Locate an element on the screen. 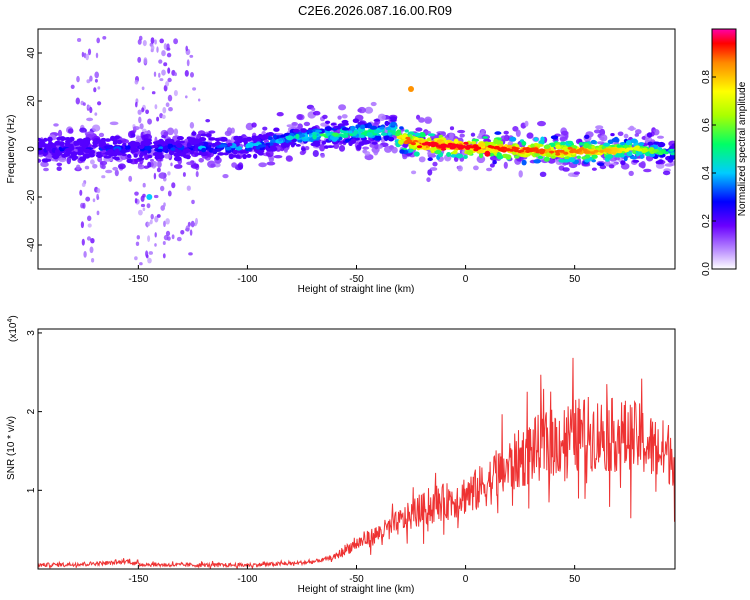  colorbar-ticks: 0.0 0.2 0.4 0.6 0.8 is located at coordinates (708, 173).